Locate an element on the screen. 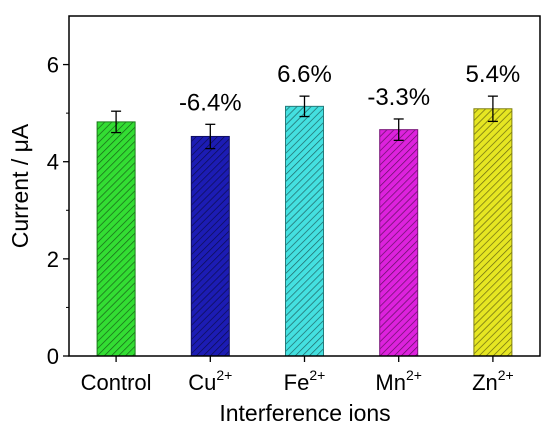  x-tick-label-cu: Cu2+ is located at coordinates (210, 381).